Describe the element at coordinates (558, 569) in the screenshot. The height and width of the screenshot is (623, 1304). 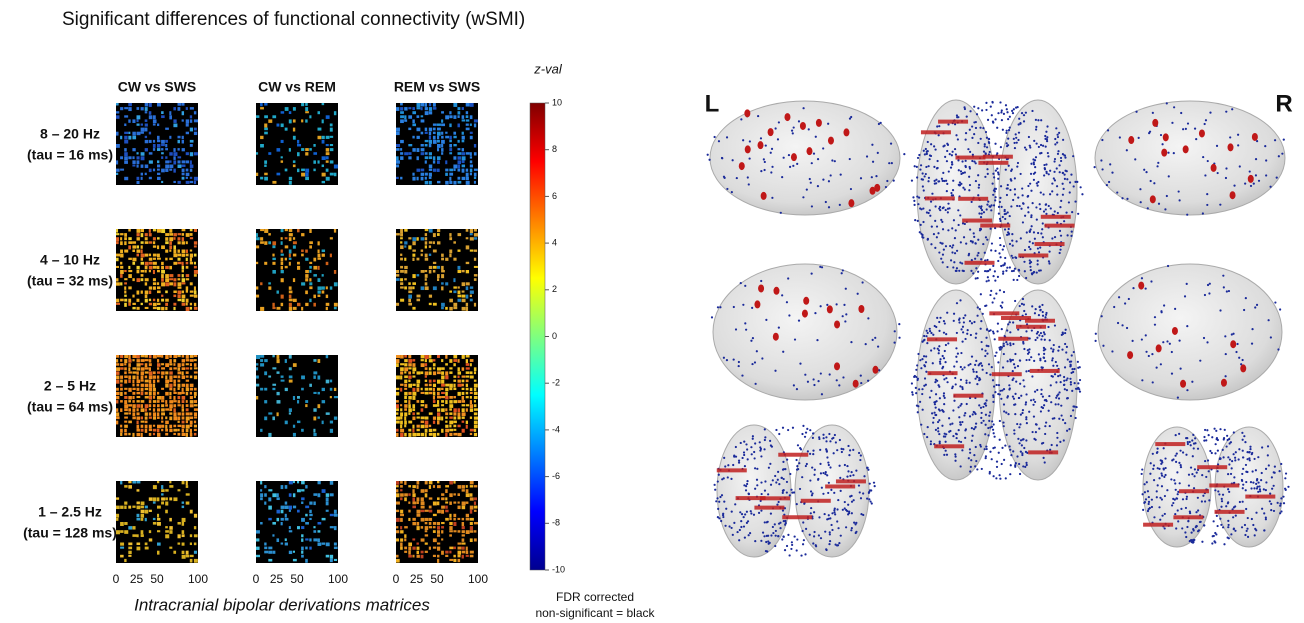
I see `colorbar-tick-label: -10` at that location.